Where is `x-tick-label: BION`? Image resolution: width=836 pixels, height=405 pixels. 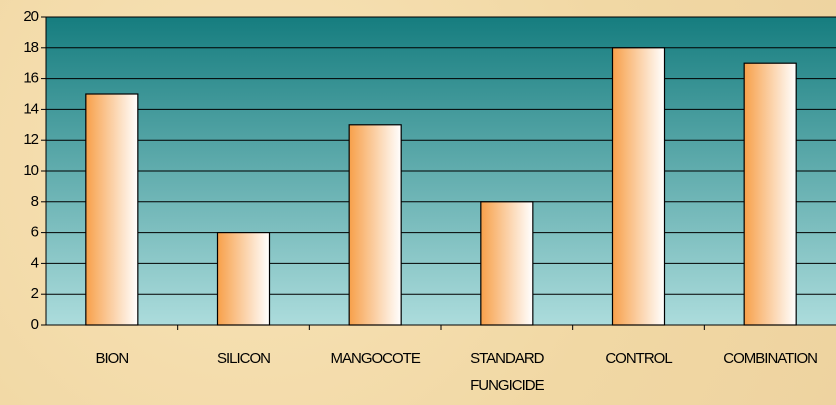 x-tick-label: BION is located at coordinates (112, 358).